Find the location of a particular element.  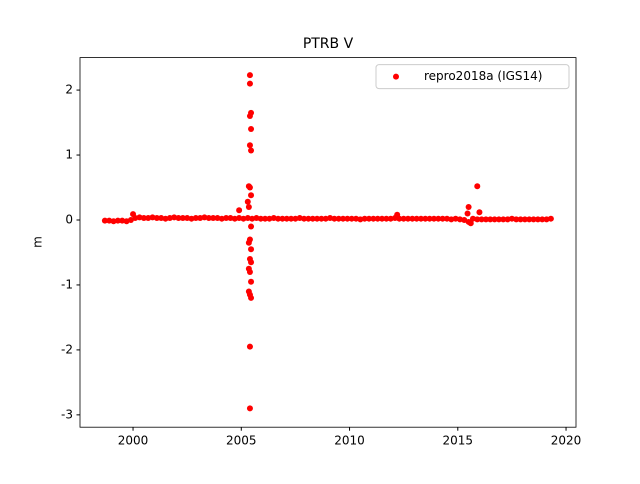

y-tick-label: -3 is located at coordinates (67, 414).